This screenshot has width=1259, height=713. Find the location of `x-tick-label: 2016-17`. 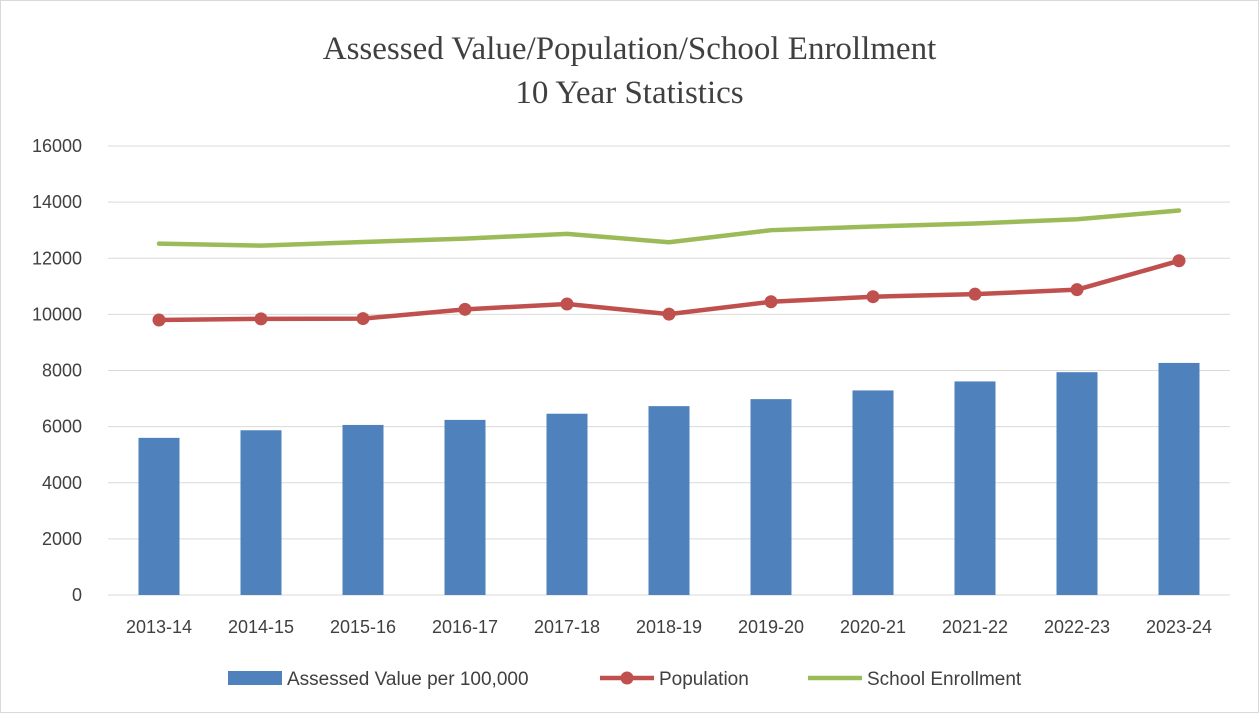

x-tick-label: 2016-17 is located at coordinates (465, 627).